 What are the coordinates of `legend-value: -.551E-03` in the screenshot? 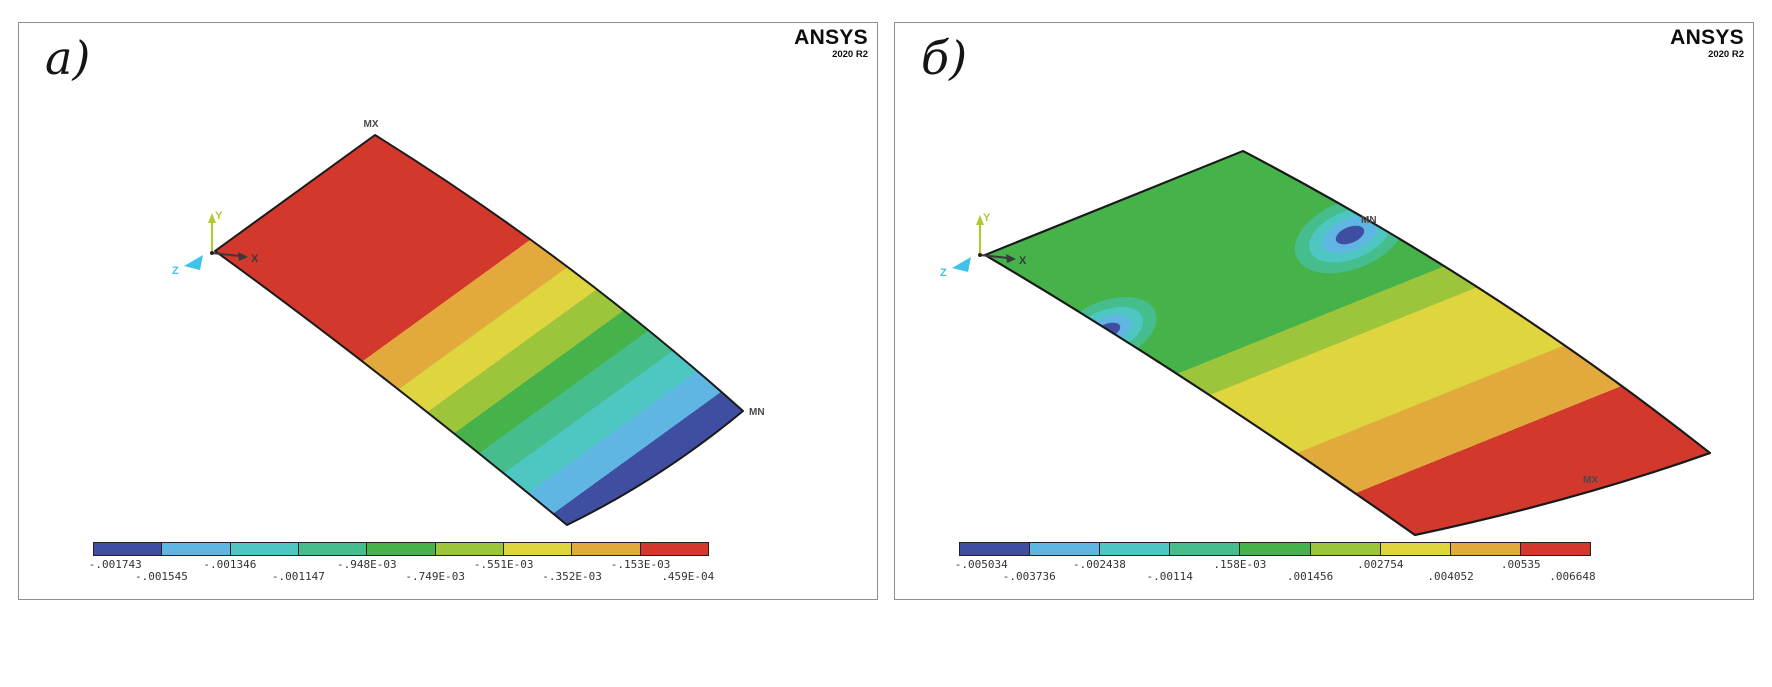 It's located at (503, 564).